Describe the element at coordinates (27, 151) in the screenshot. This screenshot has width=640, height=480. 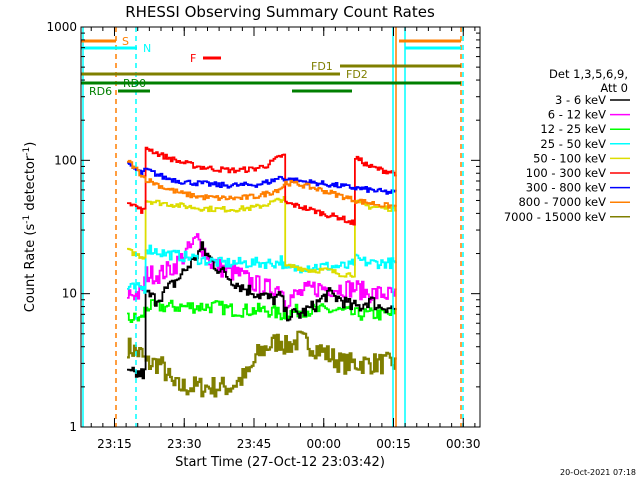
I see `y-axis-label-sup2: -1` at that location.